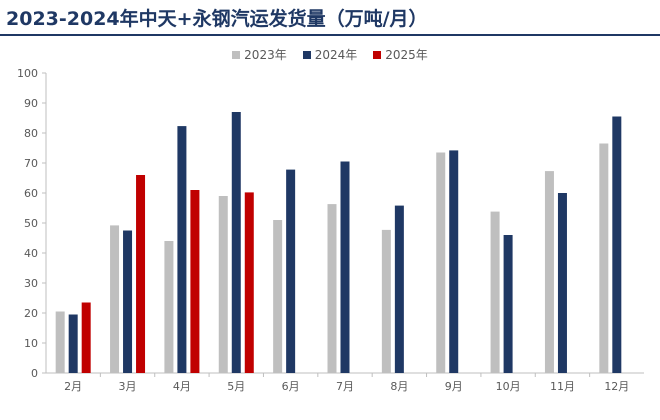 This screenshot has height=420, width=660. I want to click on y-tick-label: 60, so click(31, 193).